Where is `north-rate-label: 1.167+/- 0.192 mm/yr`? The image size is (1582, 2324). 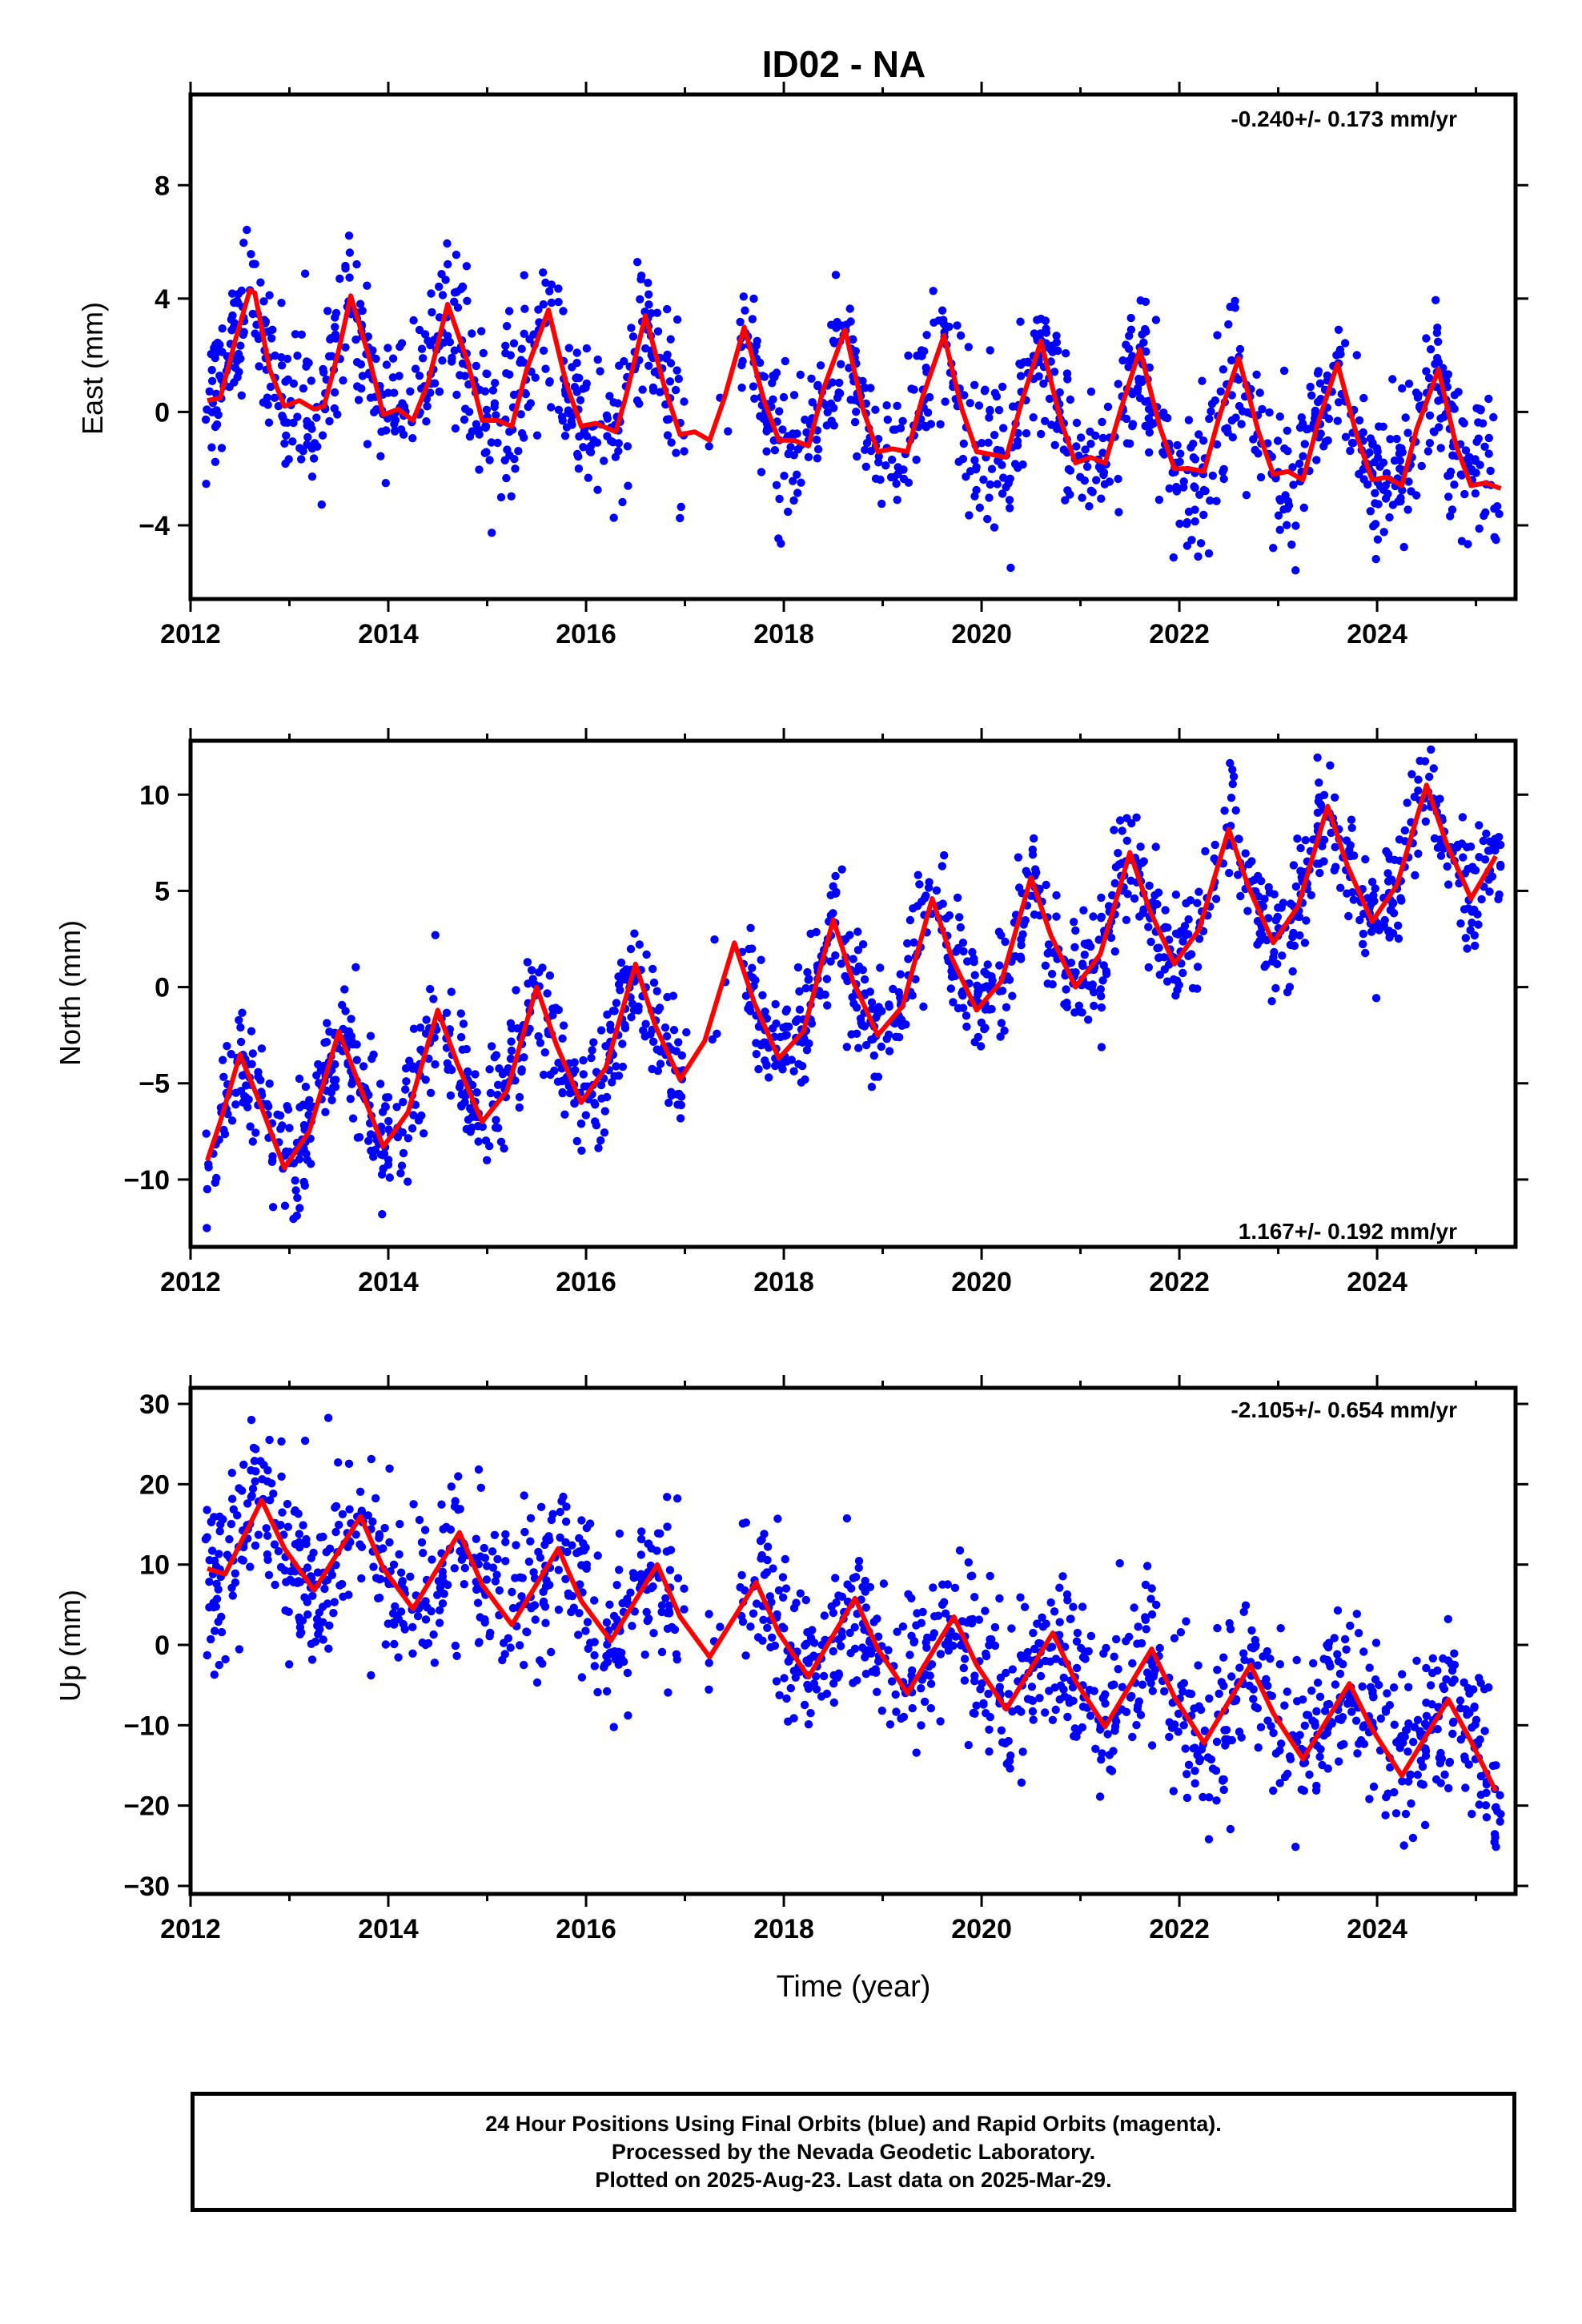 north-rate-label: 1.167+/- 0.192 mm/yr is located at coordinates (1348, 1231).